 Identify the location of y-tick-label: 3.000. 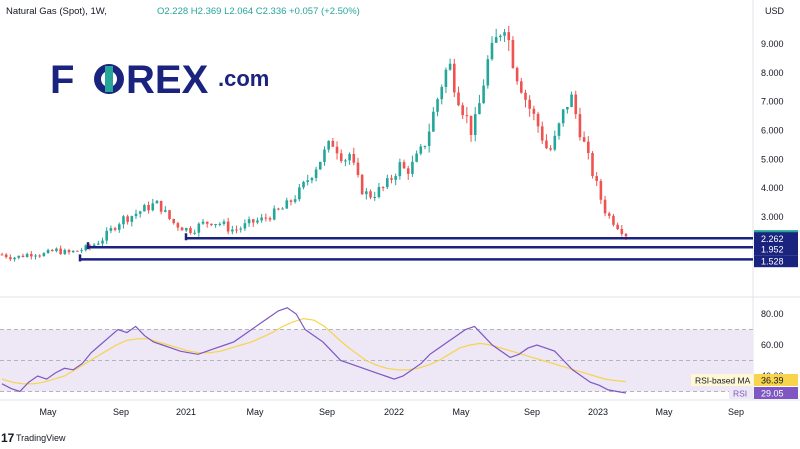
(772, 217).